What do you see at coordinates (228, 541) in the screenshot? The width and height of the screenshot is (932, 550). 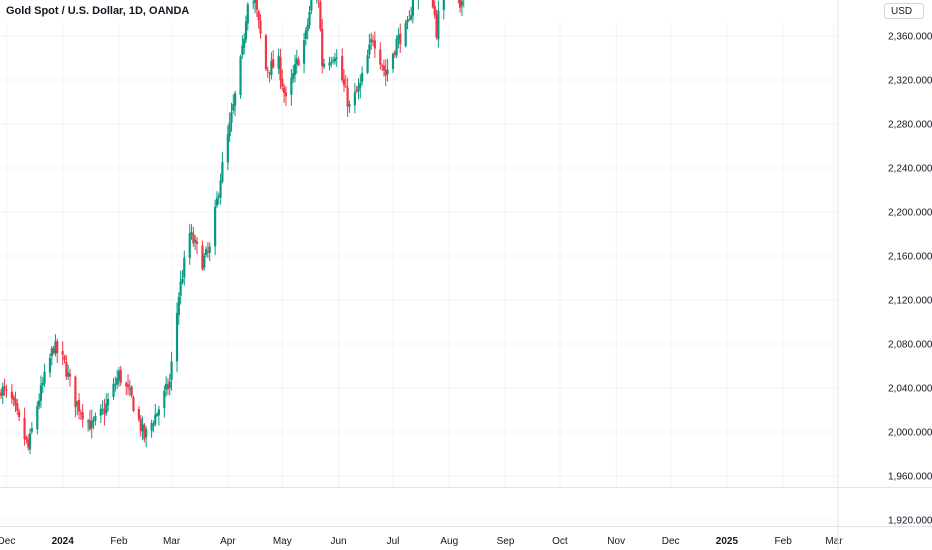 I see `x-tick-label: Apr` at bounding box center [228, 541].